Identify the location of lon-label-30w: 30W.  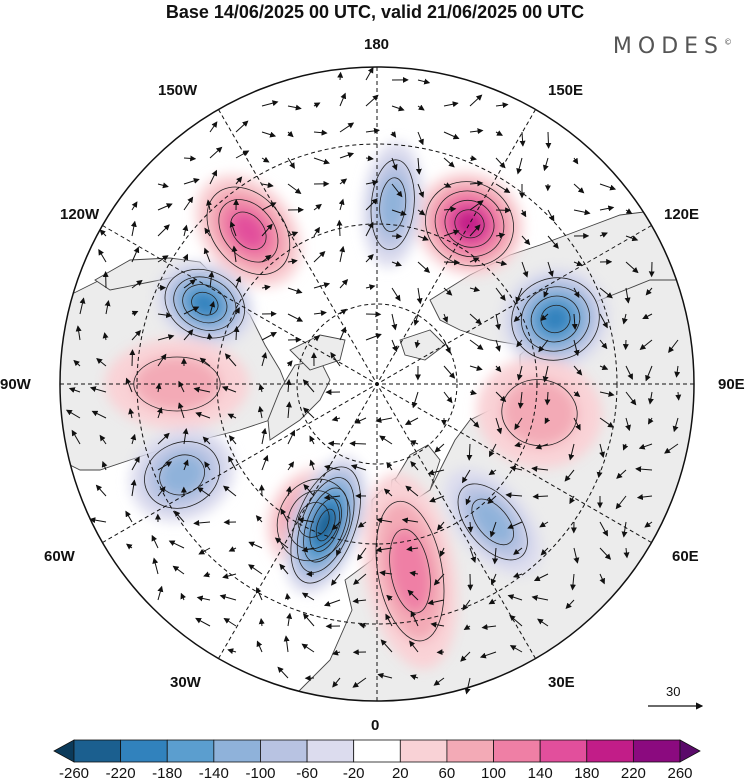
(185, 682).